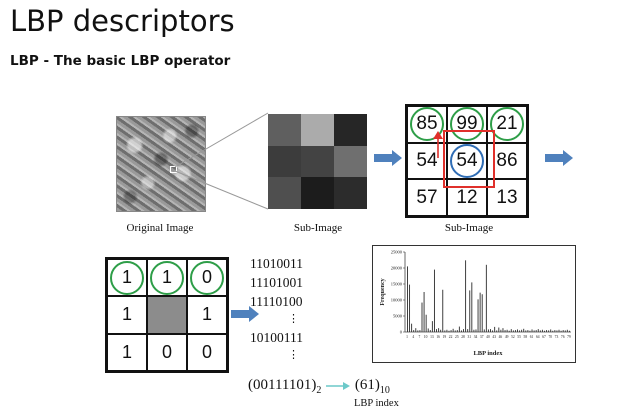 Image resolution: width=640 pixels, height=416 pixels. Describe the element at coordinates (293, 355) in the screenshot. I see `vertical-ellipsis: ⋮` at that location.